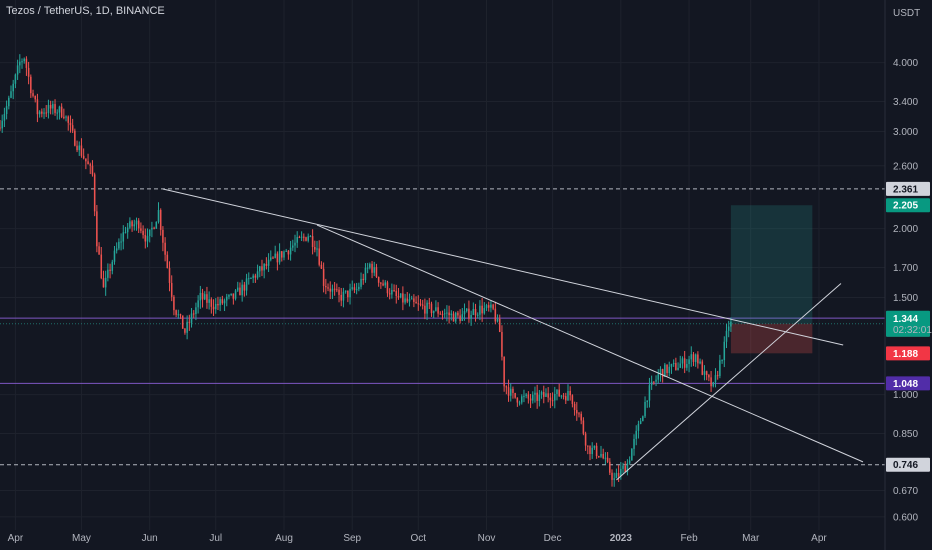  Describe the element at coordinates (553, 538) in the screenshot. I see `time-tick-label: Dec` at that location.